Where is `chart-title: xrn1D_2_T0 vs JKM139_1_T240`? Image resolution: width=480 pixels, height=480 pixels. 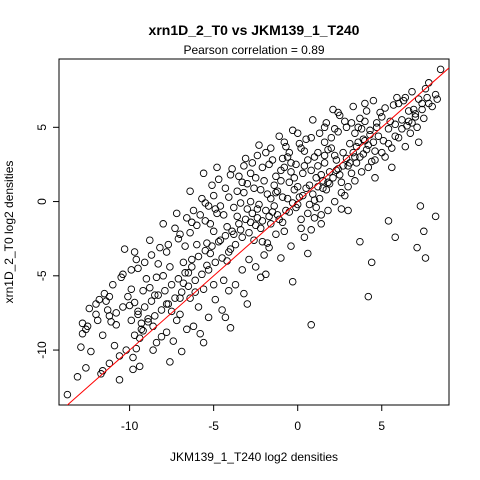 chart-title: xrn1D_2_T0 vs JKM139_1_T240 is located at coordinates (254, 30).